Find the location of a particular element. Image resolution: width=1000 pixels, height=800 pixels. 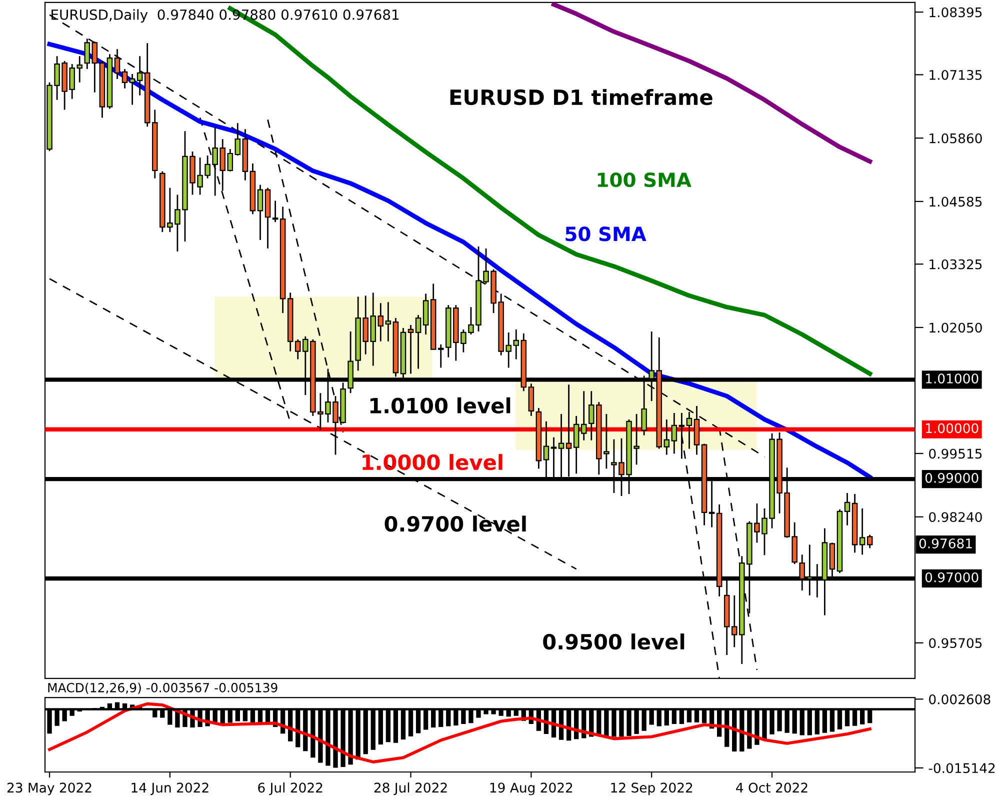

ref-line-label: 0.97000 is located at coordinates (951, 577).